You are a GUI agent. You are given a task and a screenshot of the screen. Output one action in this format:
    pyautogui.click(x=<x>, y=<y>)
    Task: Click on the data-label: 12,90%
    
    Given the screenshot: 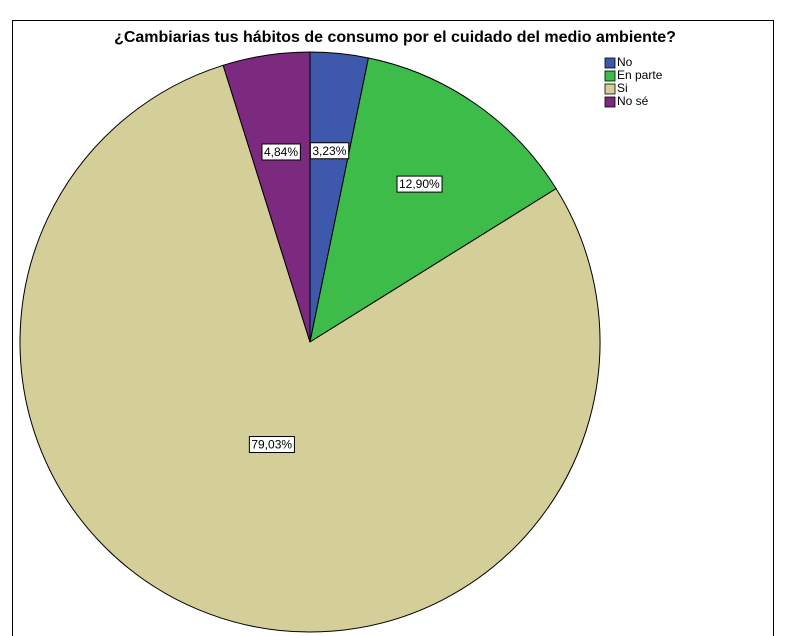 What is the action you would take?
    pyautogui.click(x=419, y=184)
    